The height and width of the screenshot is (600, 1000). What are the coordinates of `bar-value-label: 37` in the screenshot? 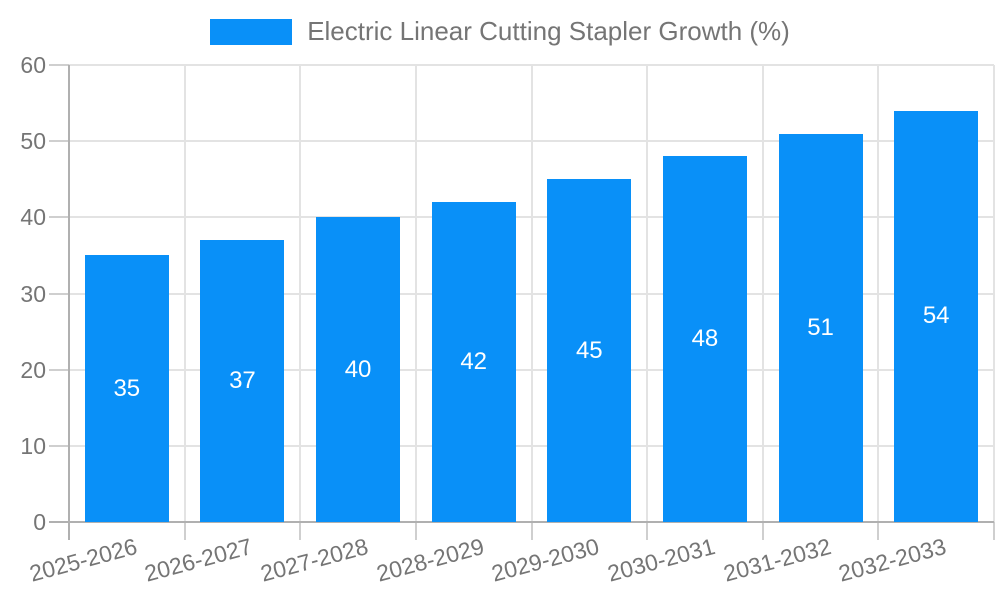 It's located at (242, 381).